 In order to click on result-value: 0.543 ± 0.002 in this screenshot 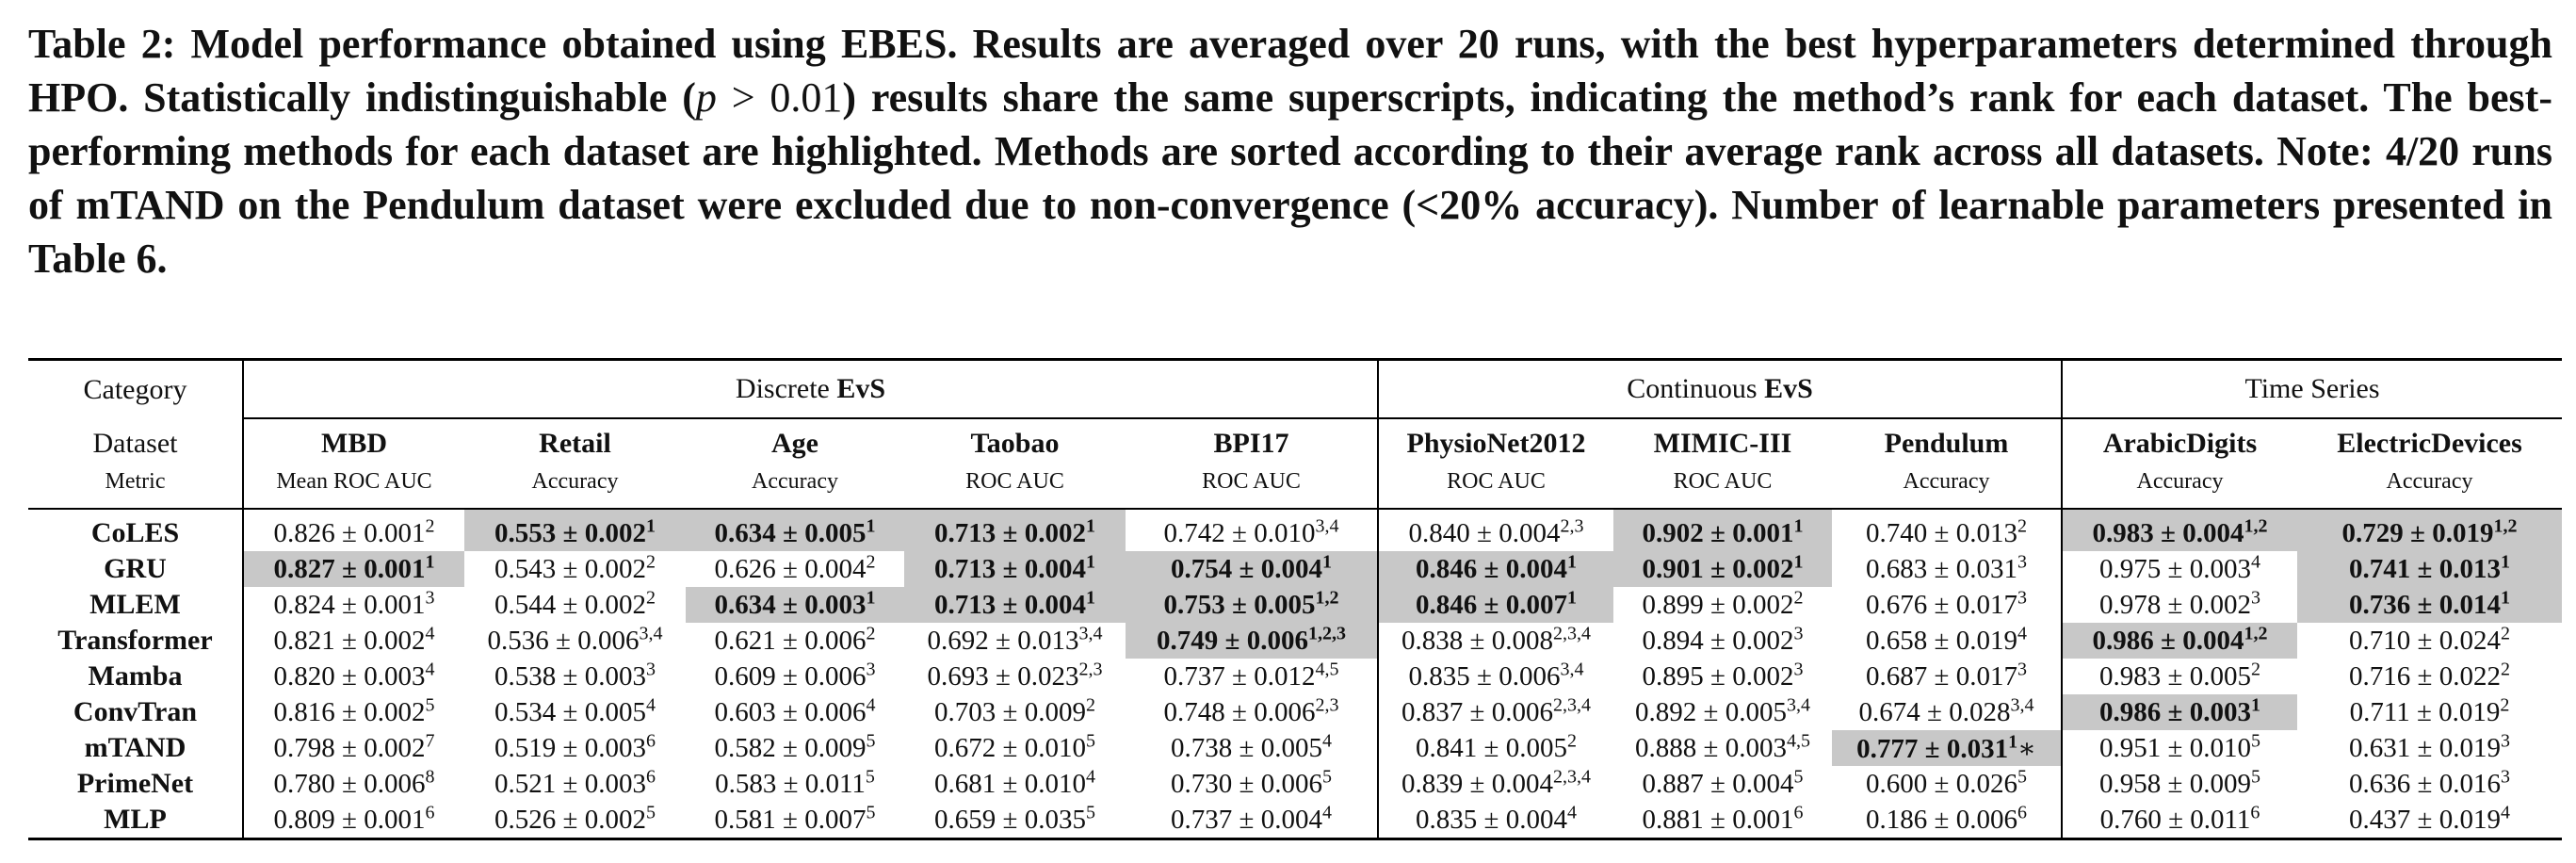, I will do `click(570, 568)`.